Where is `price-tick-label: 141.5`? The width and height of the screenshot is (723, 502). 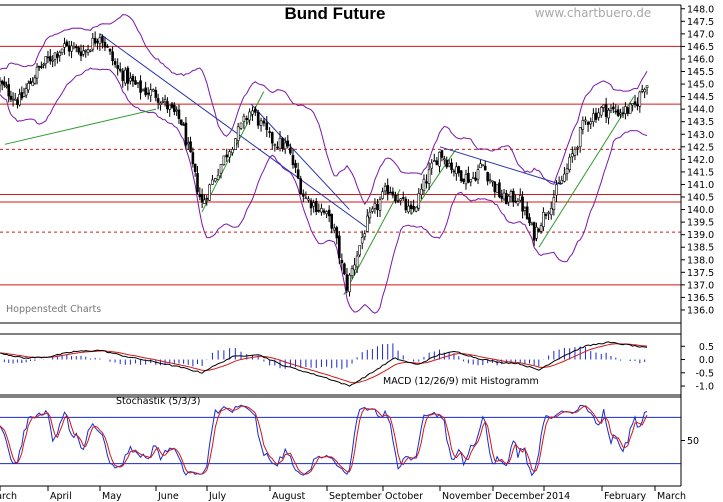 price-tick-label: 141.5 is located at coordinates (700, 172).